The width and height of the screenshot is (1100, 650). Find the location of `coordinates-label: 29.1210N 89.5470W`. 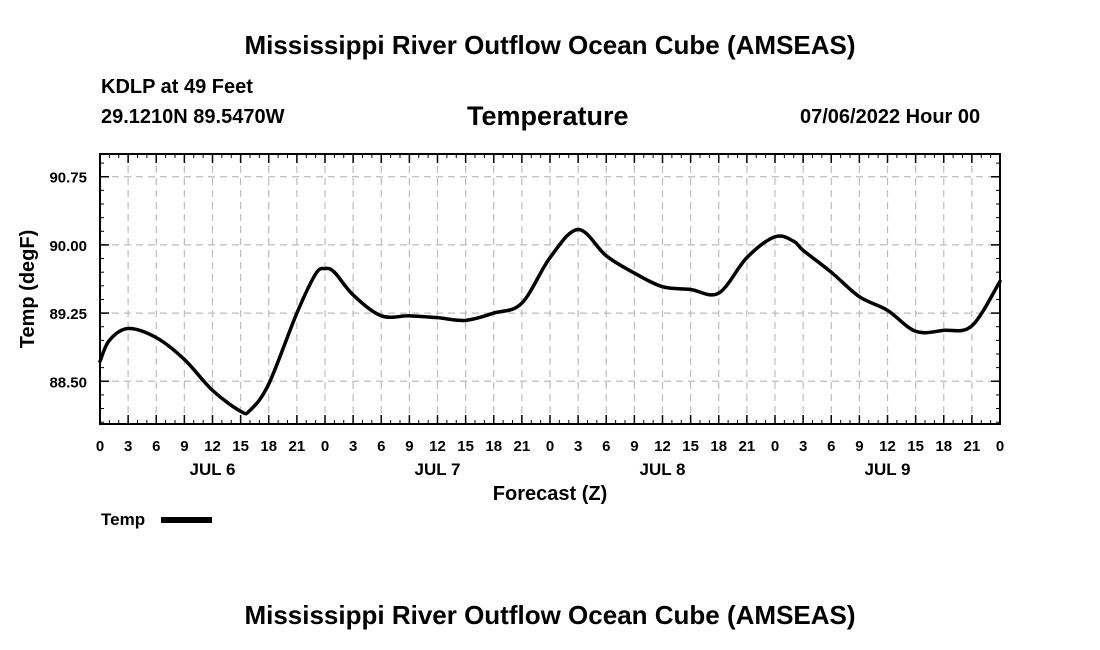

coordinates-label: 29.1210N 89.5470W is located at coordinates (193, 117).